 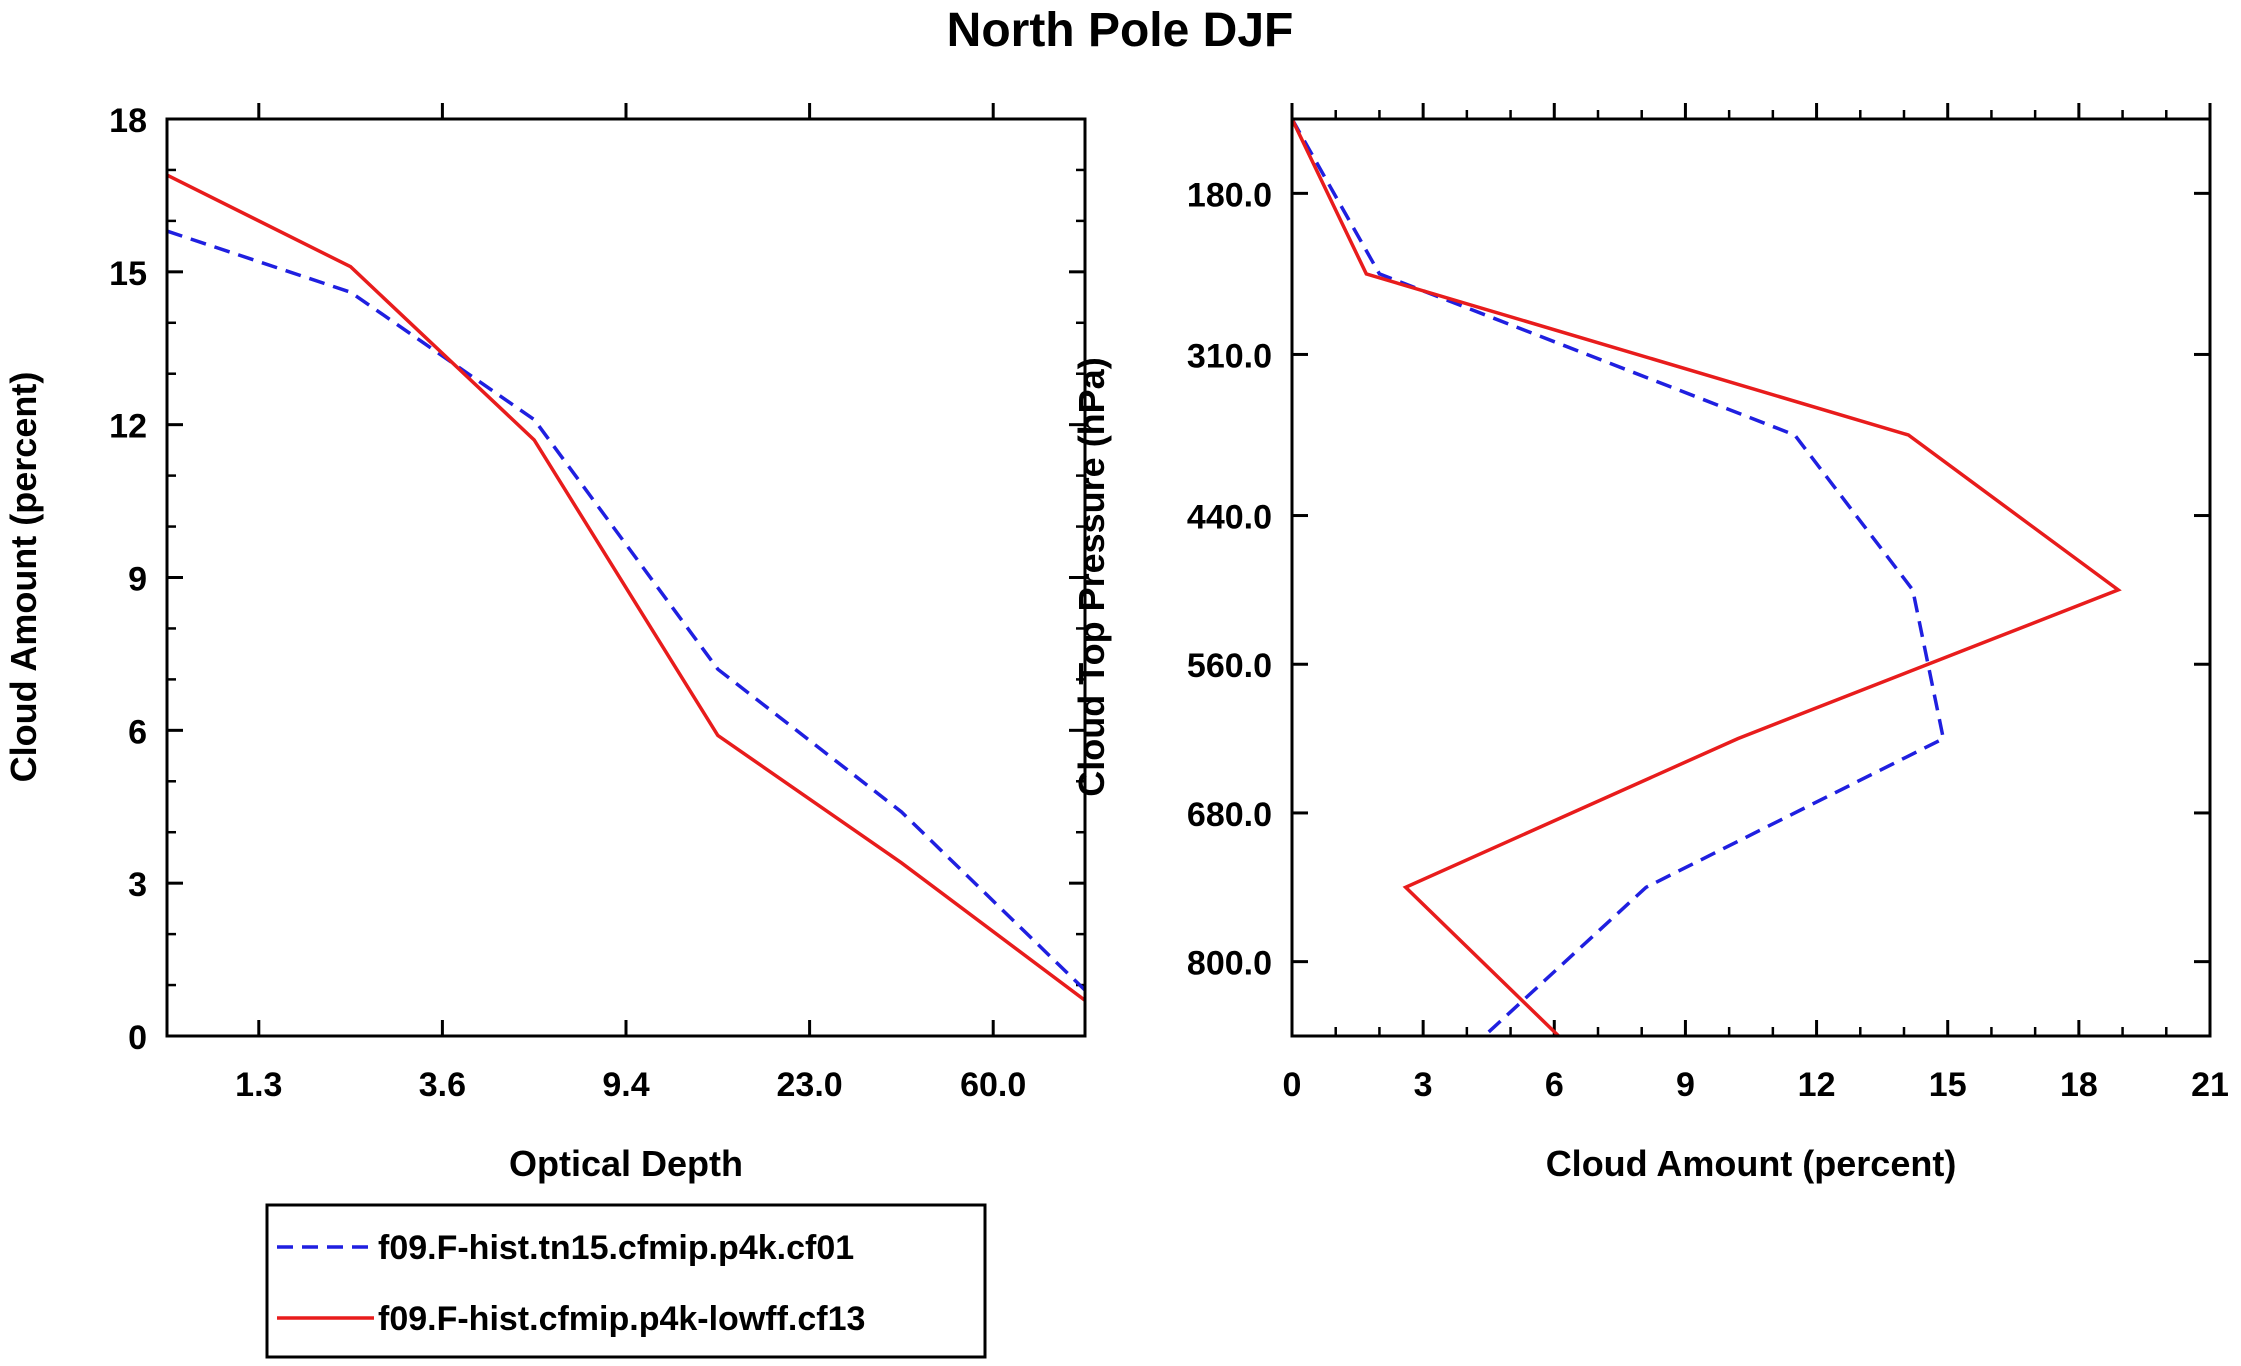 What do you see at coordinates (128, 121) in the screenshot?
I see `left-y-tick-label: 18` at bounding box center [128, 121].